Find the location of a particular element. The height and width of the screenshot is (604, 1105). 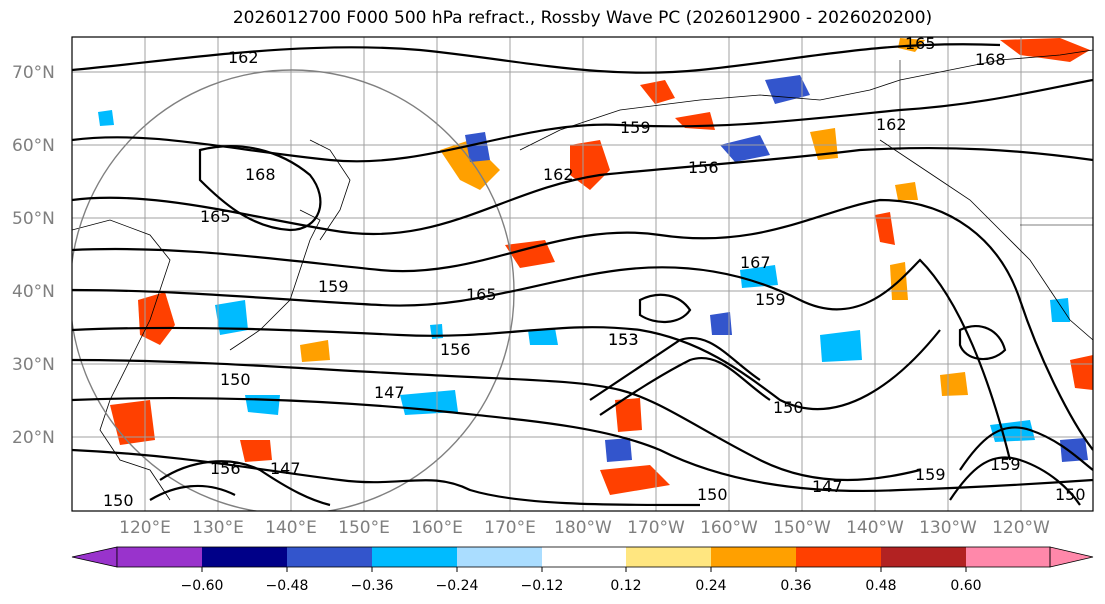

coastline-kamchatka is located at coordinates (330, 190).